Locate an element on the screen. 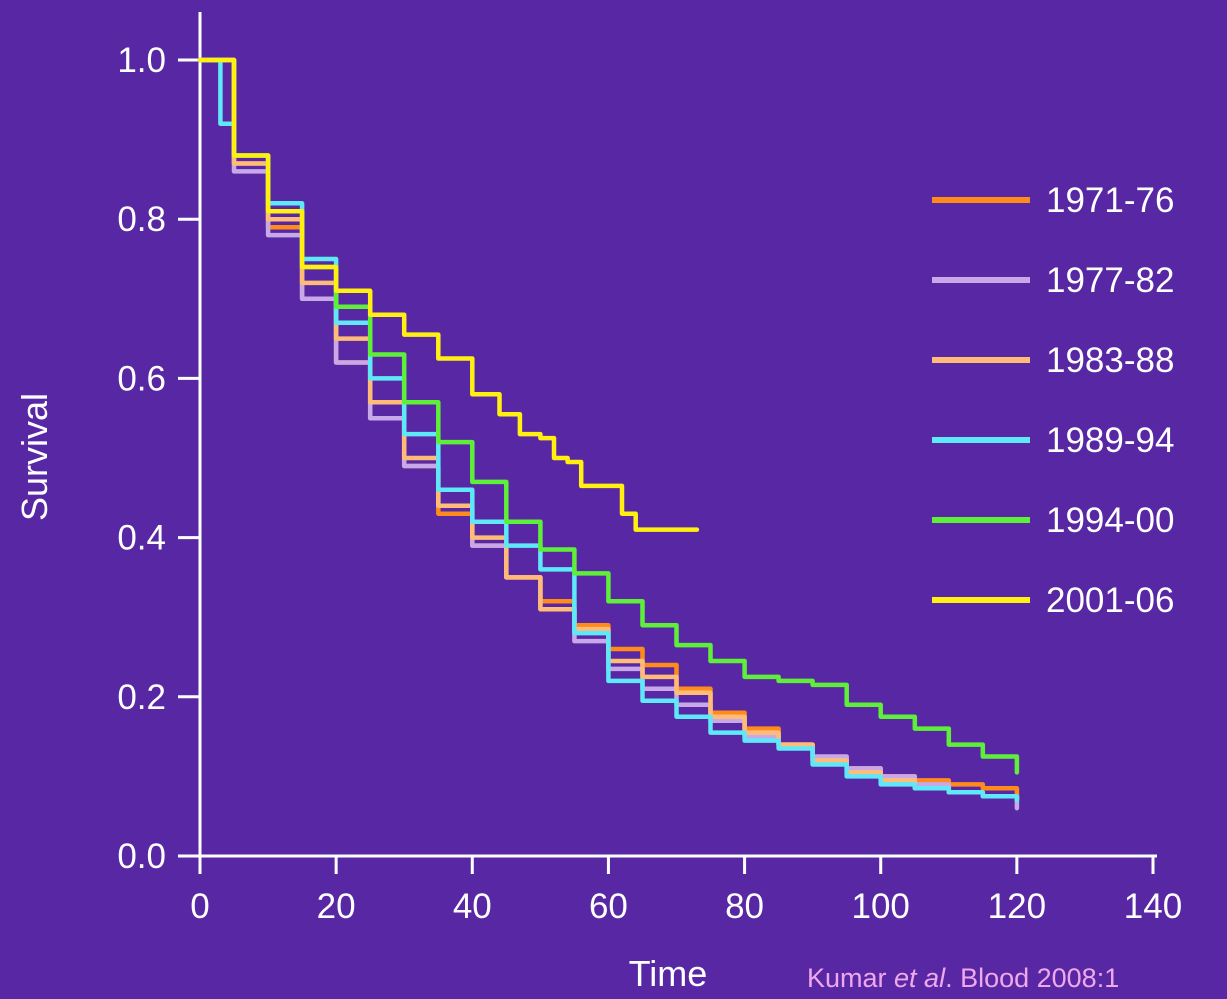 This screenshot has width=1227, height=999. x-tick-label: 0 is located at coordinates (199, 906).